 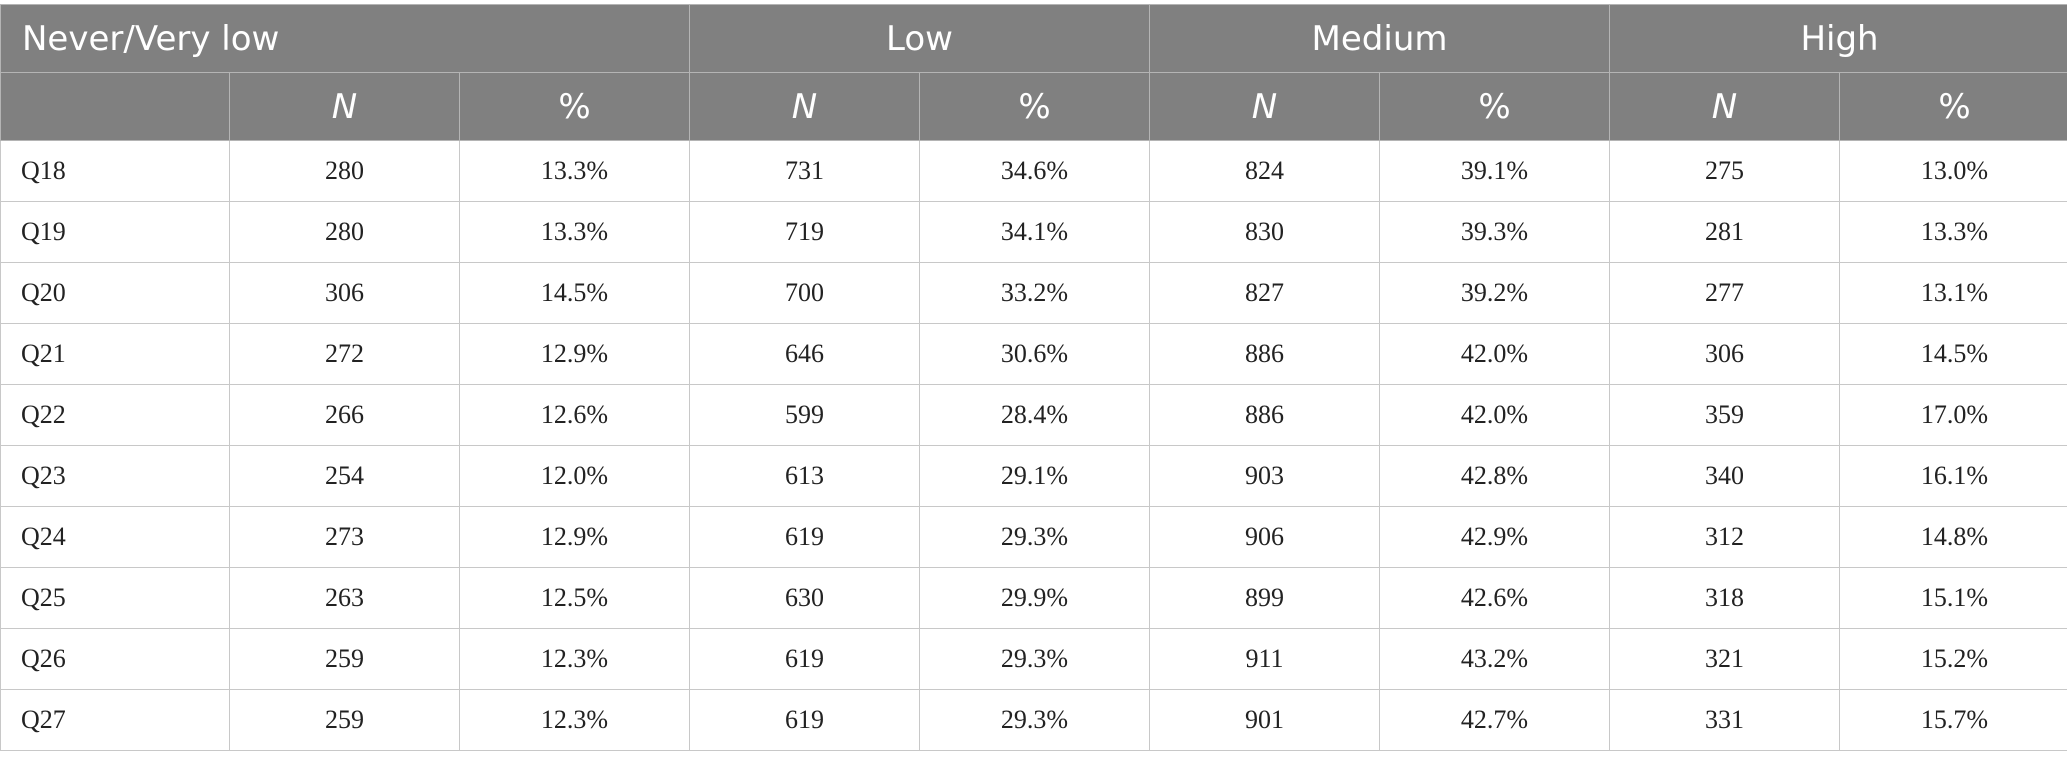 I want to click on cell-medium-n: 906, so click(x=1264, y=537).